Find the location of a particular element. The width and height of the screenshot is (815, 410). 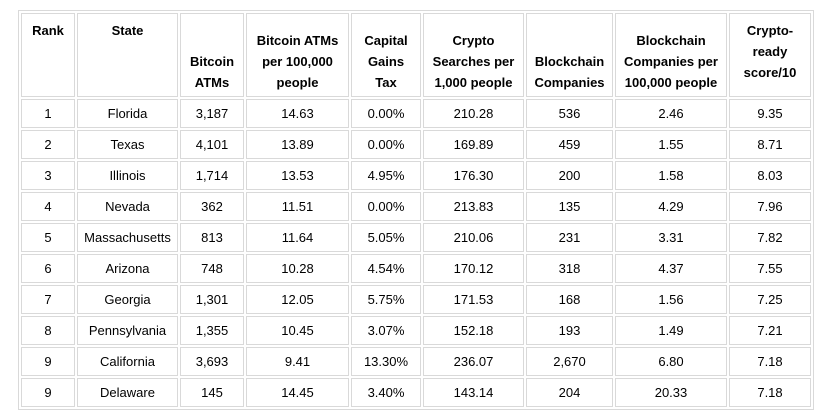

cell-crypto-ready-score: 7.25 is located at coordinates (770, 299).